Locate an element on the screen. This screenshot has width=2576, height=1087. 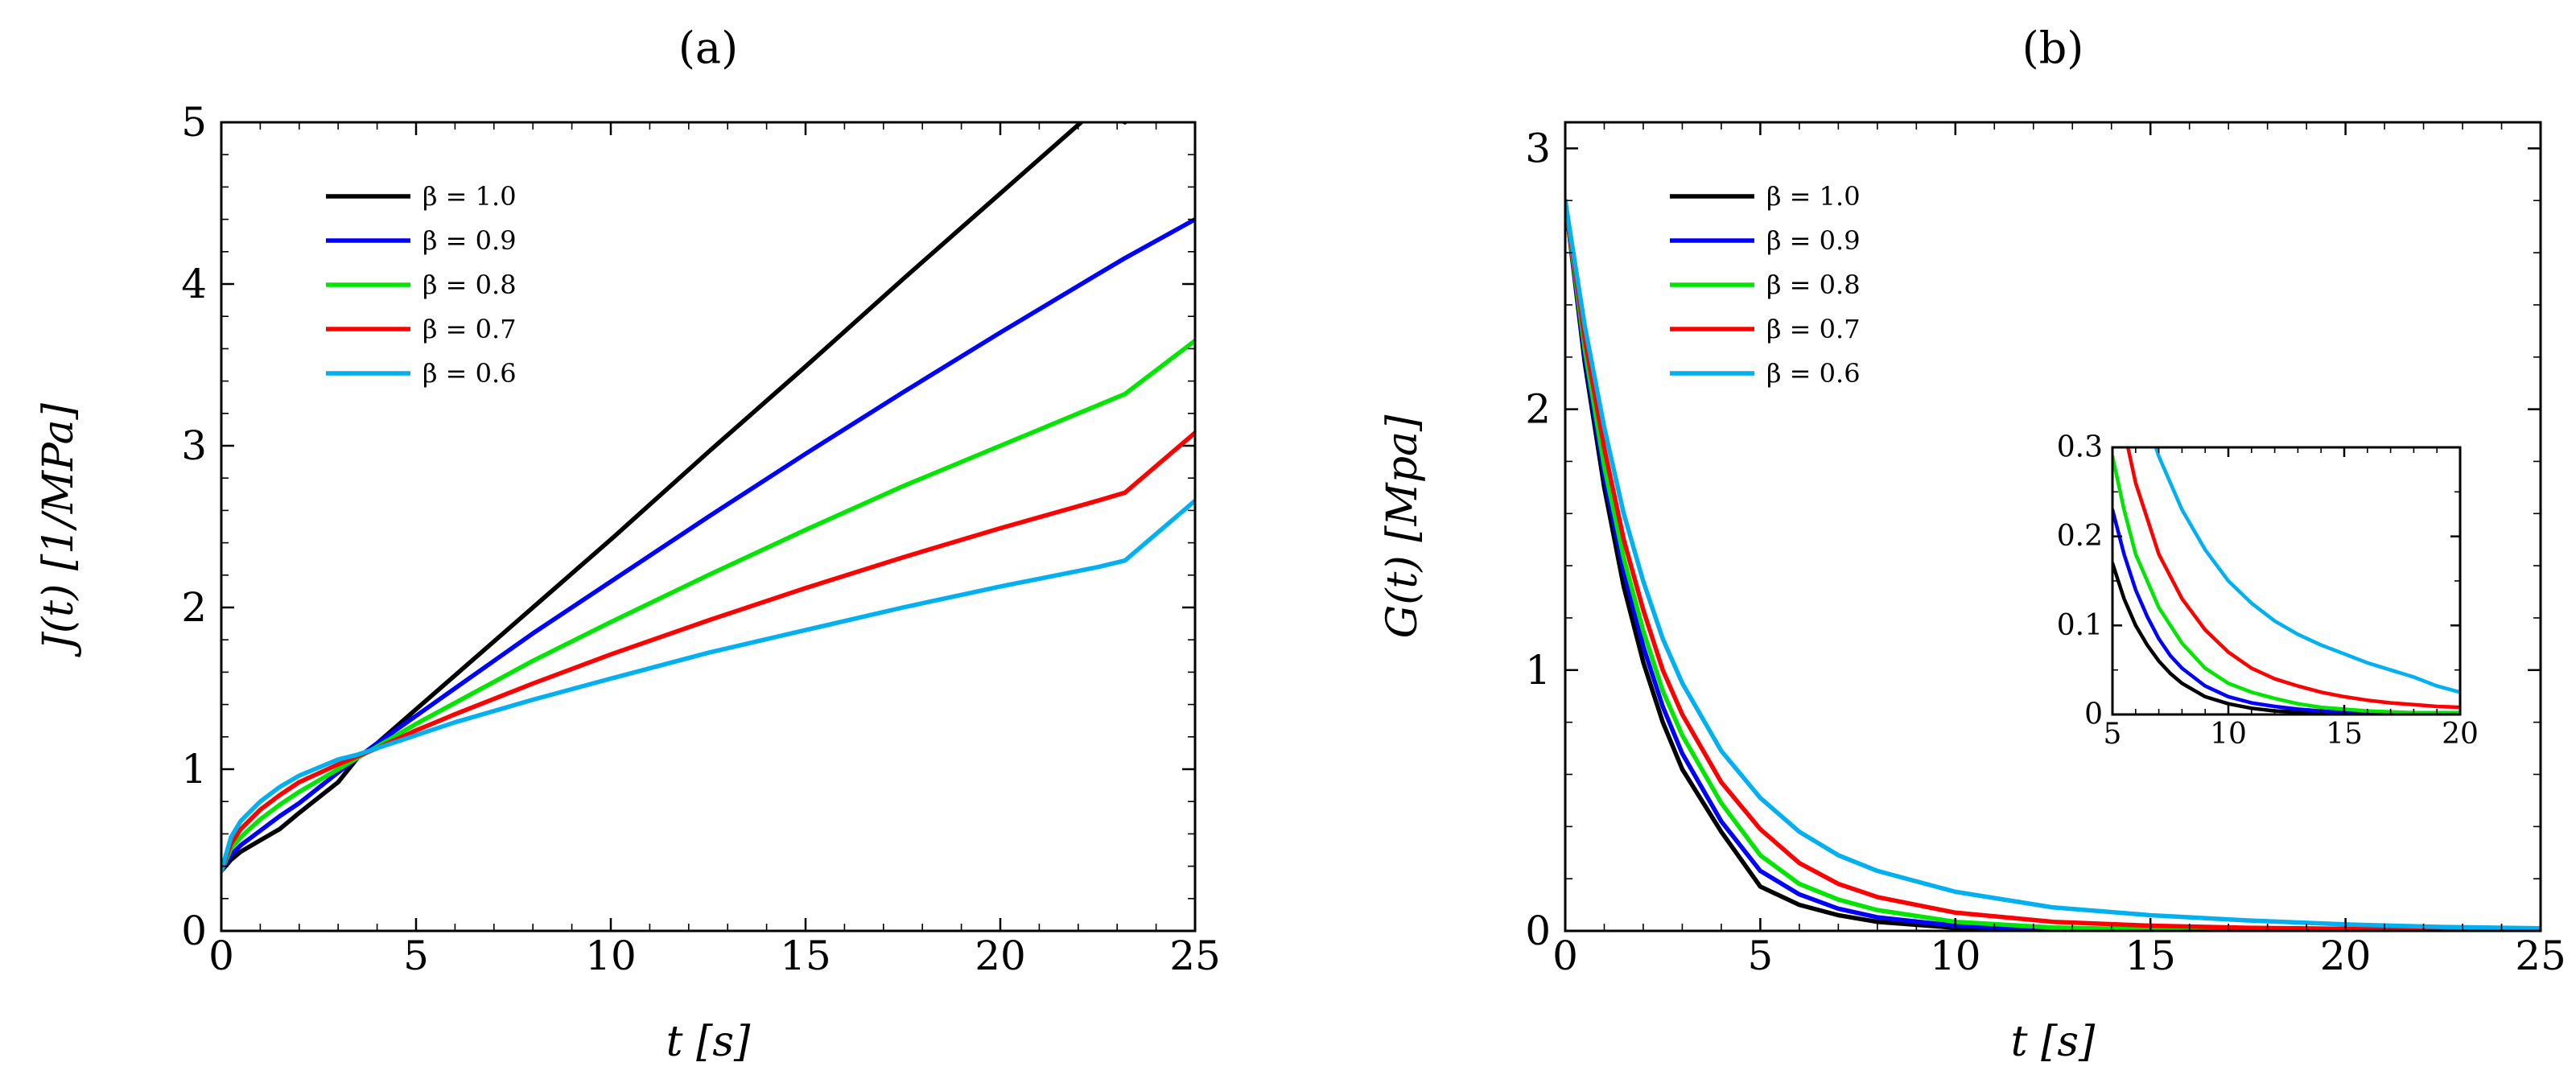
y-tick-label: 0.1 is located at coordinates (2080, 625).